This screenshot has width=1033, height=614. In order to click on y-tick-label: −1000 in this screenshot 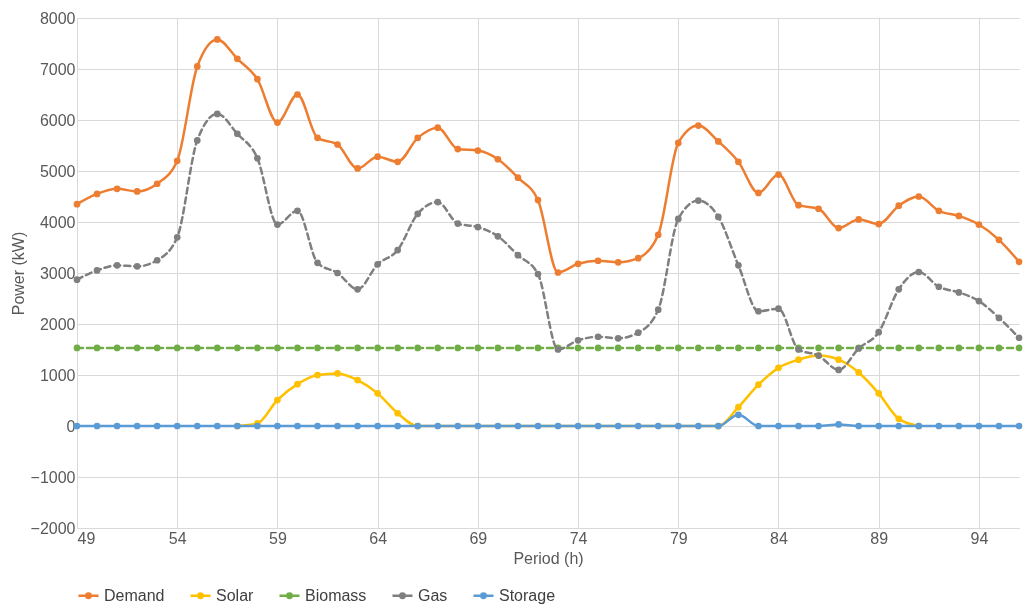, I will do `click(53, 477)`.